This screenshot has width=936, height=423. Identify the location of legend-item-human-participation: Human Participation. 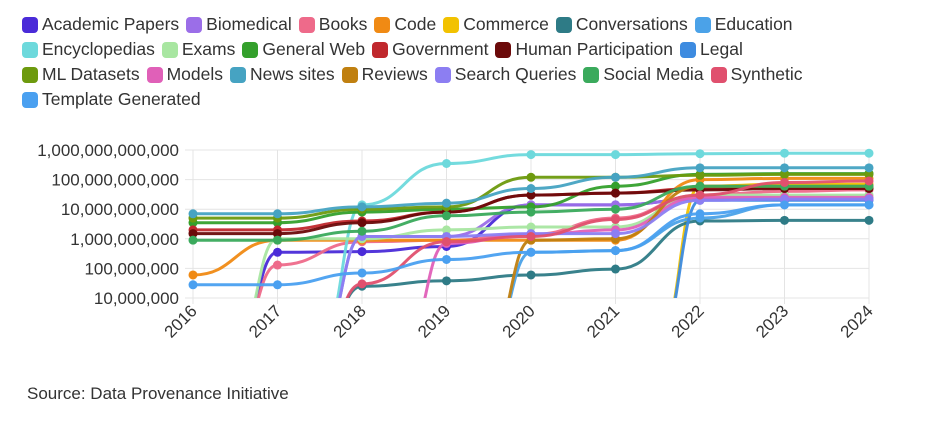
(584, 49).